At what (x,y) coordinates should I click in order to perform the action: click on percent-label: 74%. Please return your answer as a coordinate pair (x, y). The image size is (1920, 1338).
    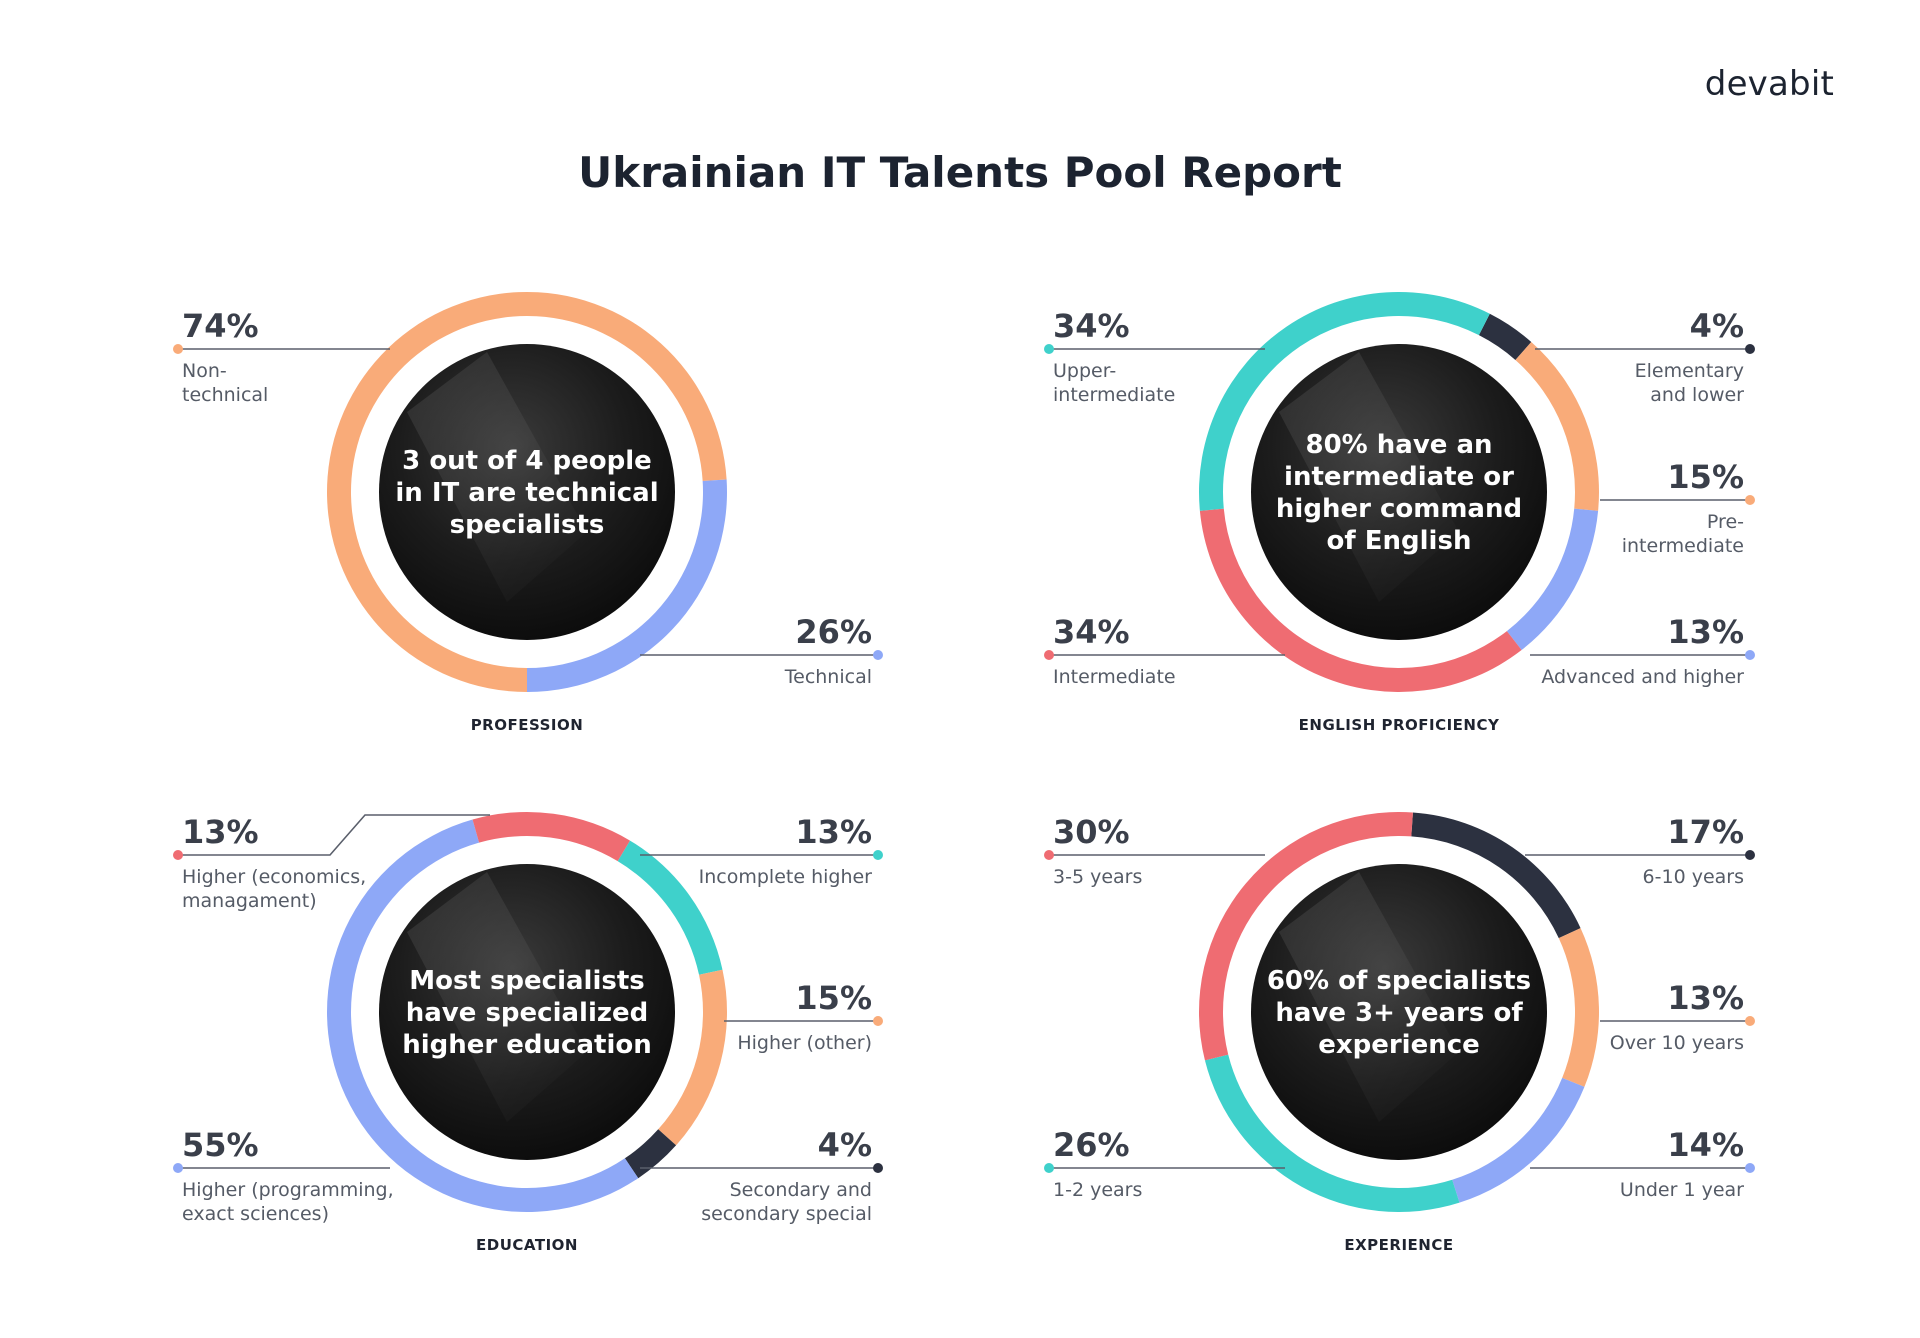
    Looking at the image, I should click on (220, 326).